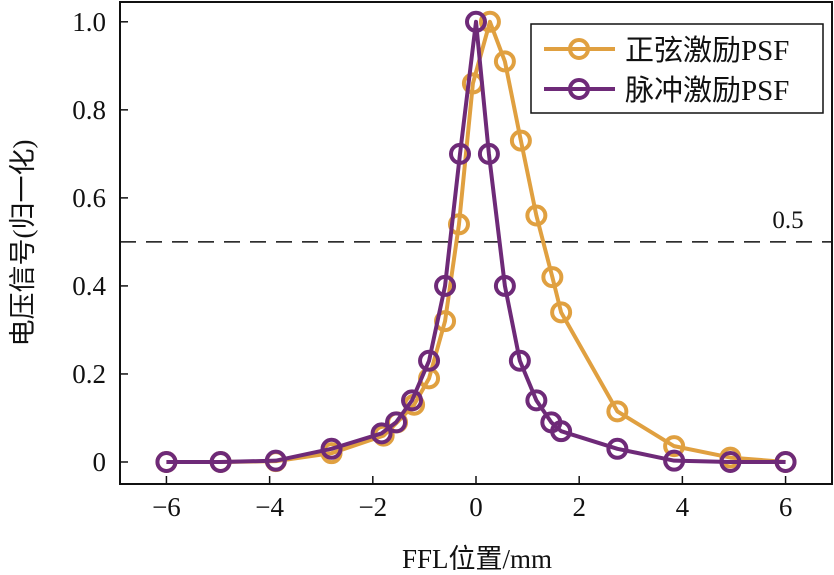 Image resolution: width=834 pixels, height=575 pixels. Describe the element at coordinates (269, 507) in the screenshot. I see `x-tick-label: −4` at that location.